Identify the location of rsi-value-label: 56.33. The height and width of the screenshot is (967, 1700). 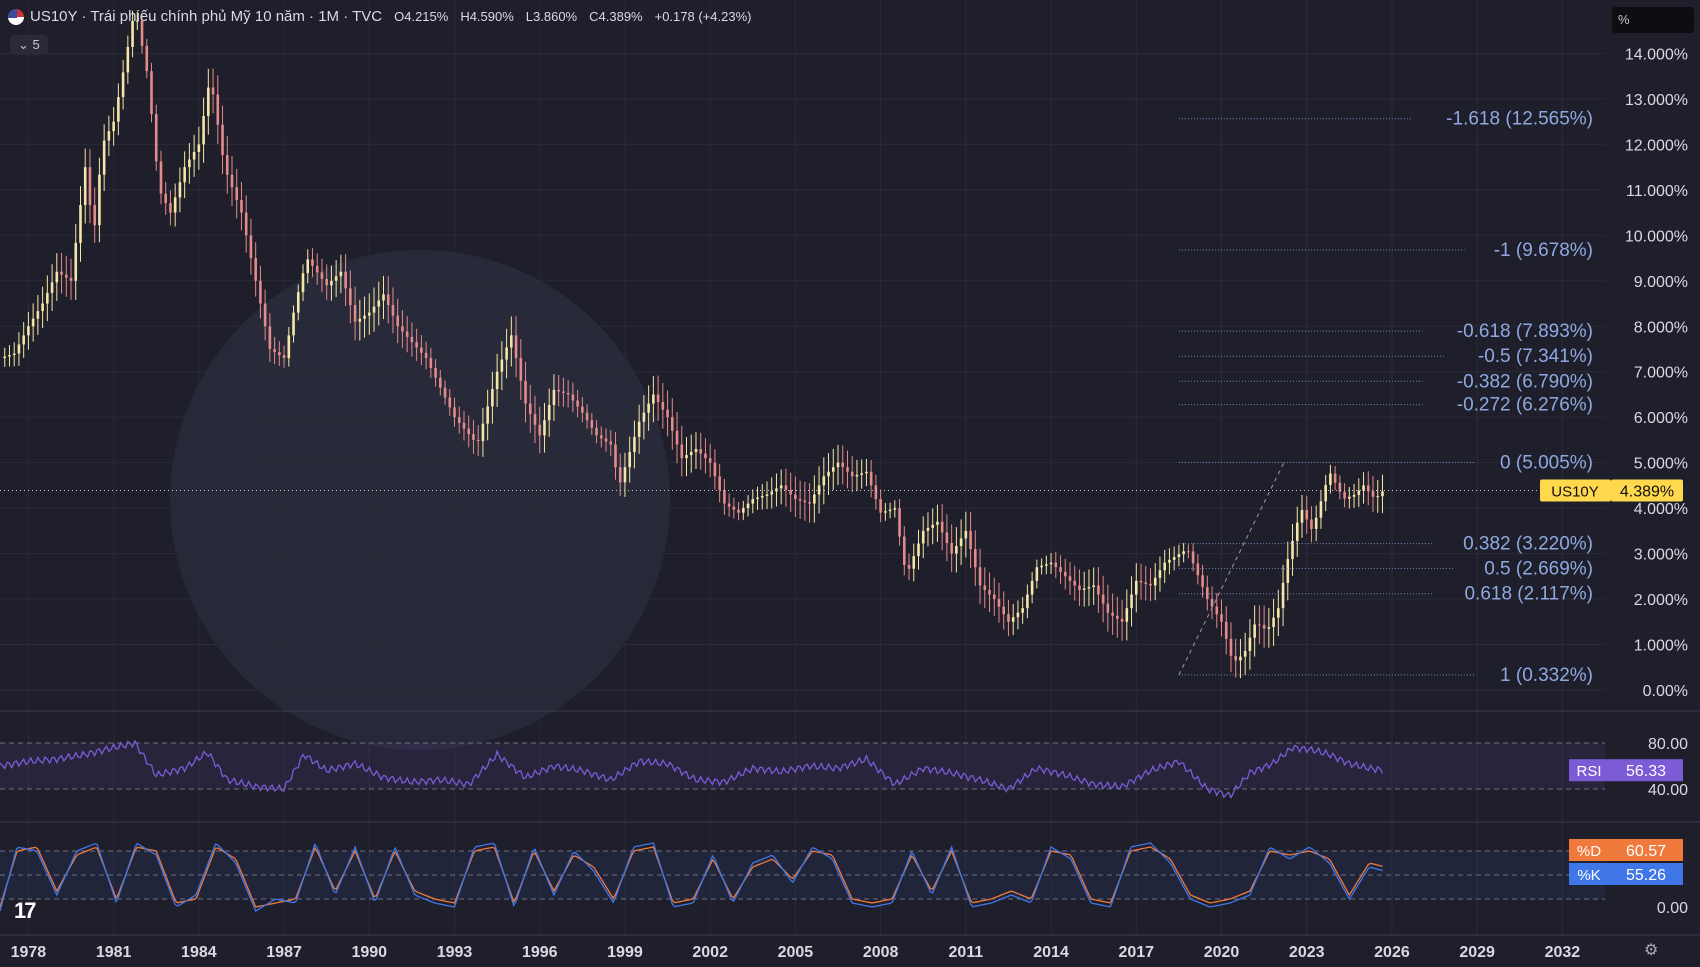
(1646, 771).